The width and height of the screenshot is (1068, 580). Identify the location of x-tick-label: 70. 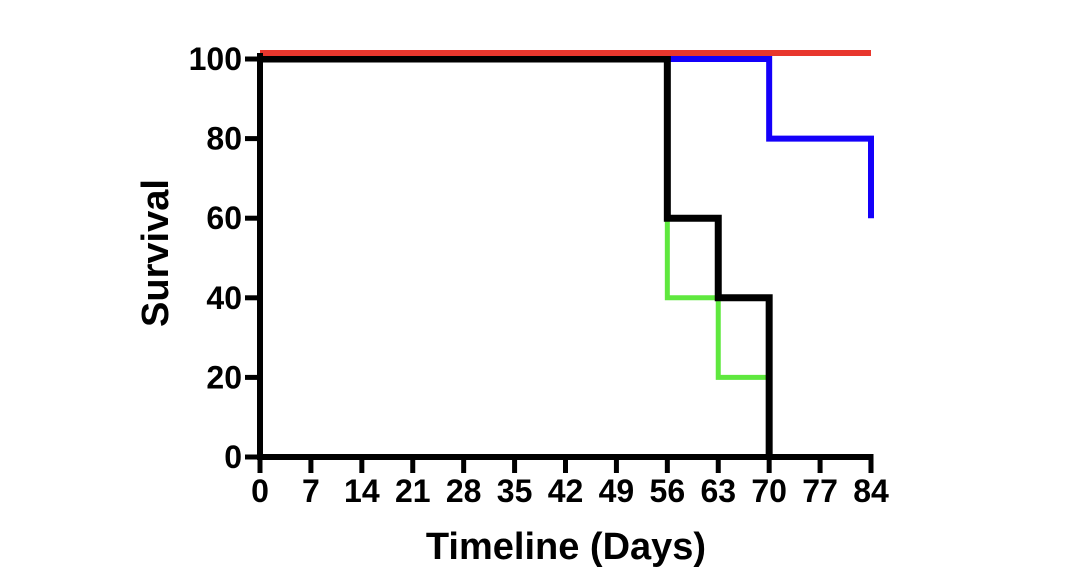
(769, 491).